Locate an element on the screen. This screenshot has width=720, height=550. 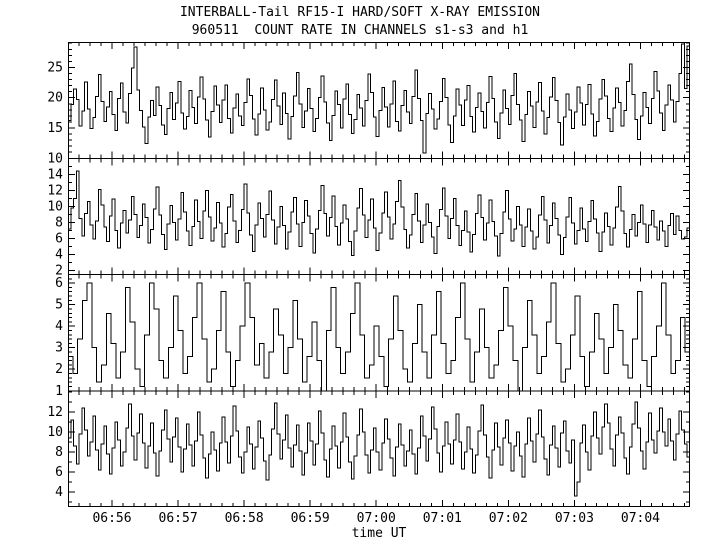
x-tick-label: 06:59 is located at coordinates (310, 518).